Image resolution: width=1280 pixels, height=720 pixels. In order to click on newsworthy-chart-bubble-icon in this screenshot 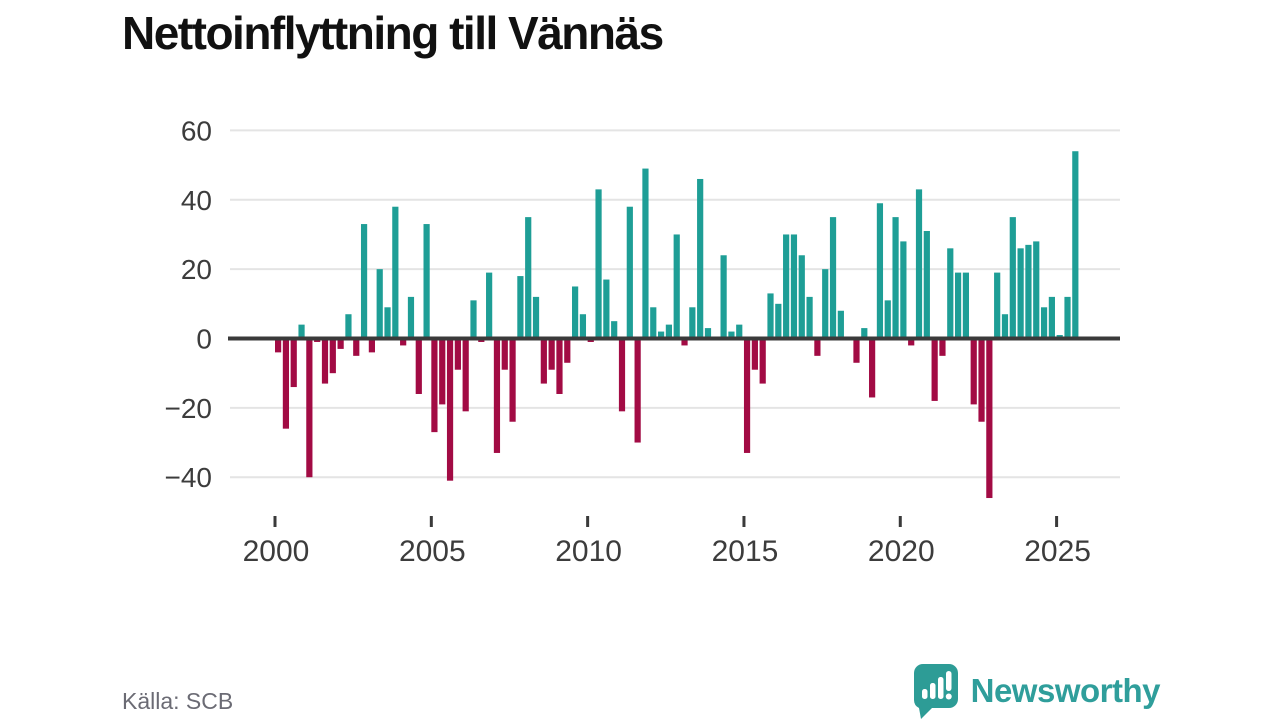, I will do `click(935, 691)`.